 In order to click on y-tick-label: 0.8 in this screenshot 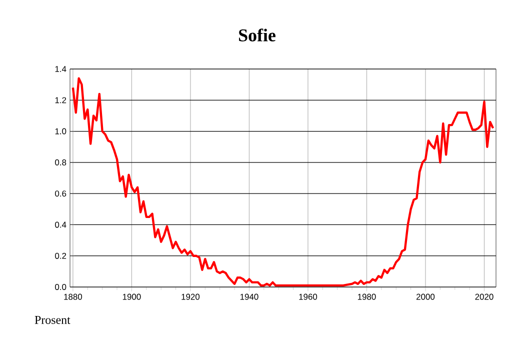, I will do `click(60, 162)`.